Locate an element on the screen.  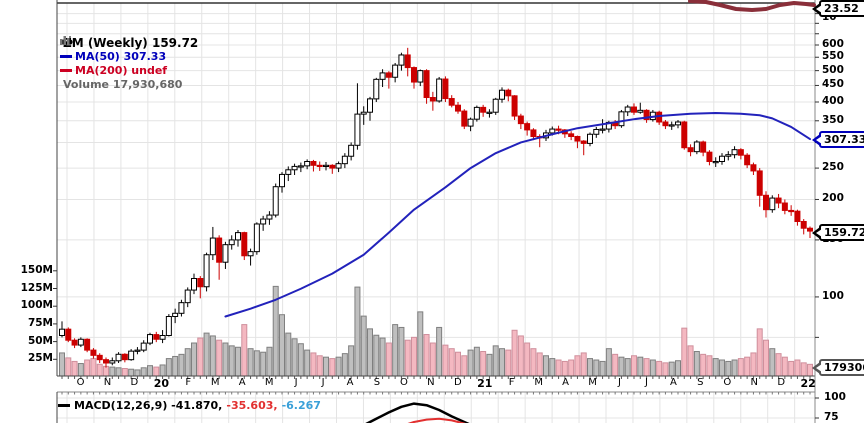
legend-volume-row: Volume 17,930,680 is located at coordinates (129, 63).